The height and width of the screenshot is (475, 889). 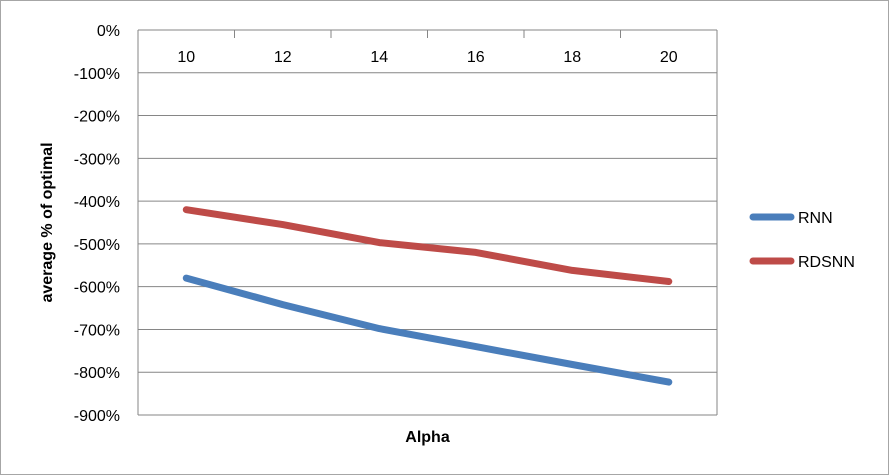 I want to click on y-tick-label: -300%, so click(x=97, y=159).